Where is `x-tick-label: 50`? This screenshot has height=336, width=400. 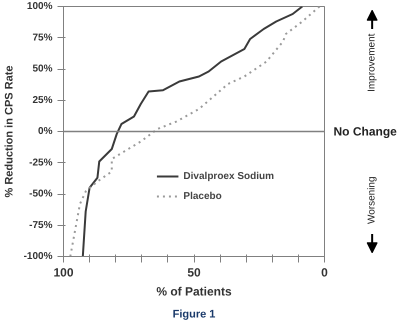
x-tick-label: 50 is located at coordinates (194, 273).